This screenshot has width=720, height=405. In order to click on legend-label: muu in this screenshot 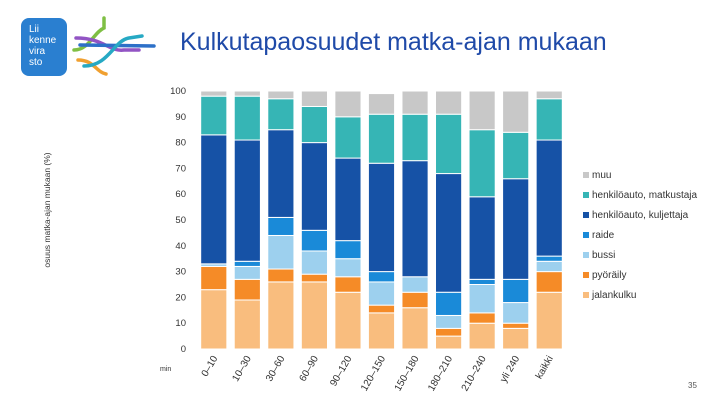, I will do `click(602, 175)`.